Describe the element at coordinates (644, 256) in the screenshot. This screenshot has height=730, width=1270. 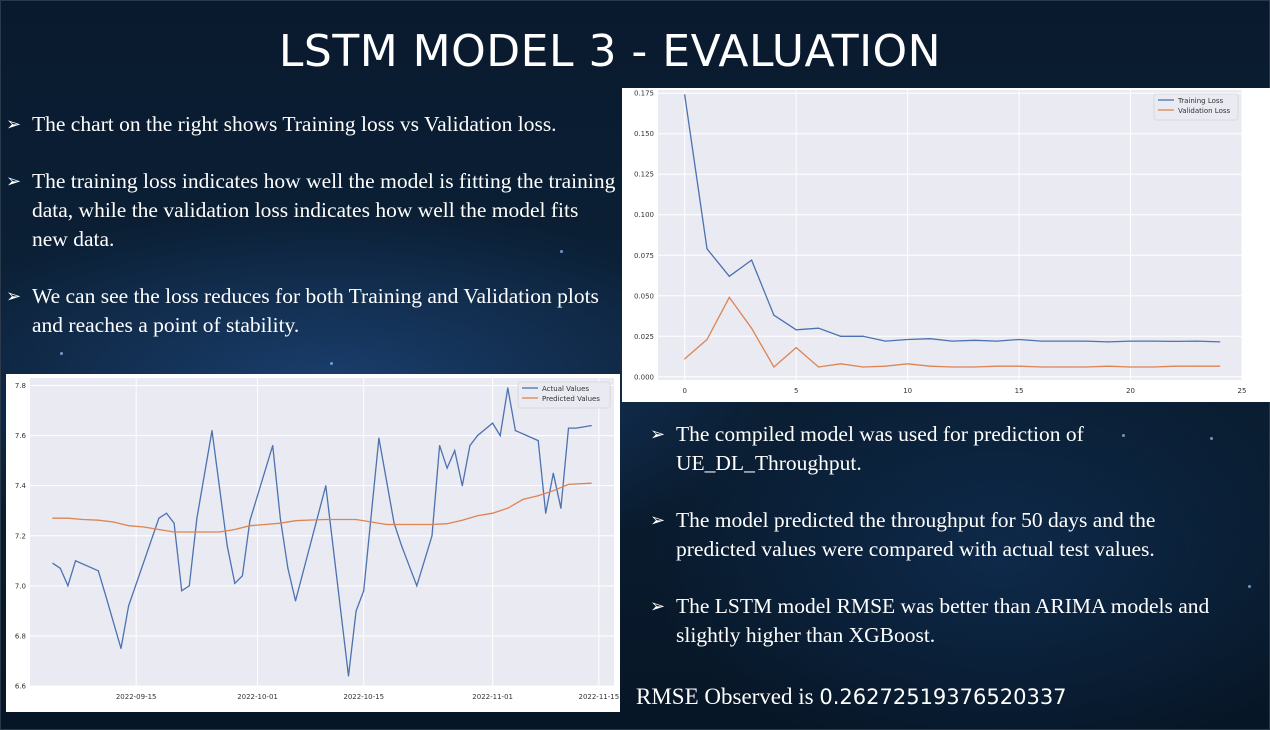
I see `y-tick-label: 0.075` at that location.